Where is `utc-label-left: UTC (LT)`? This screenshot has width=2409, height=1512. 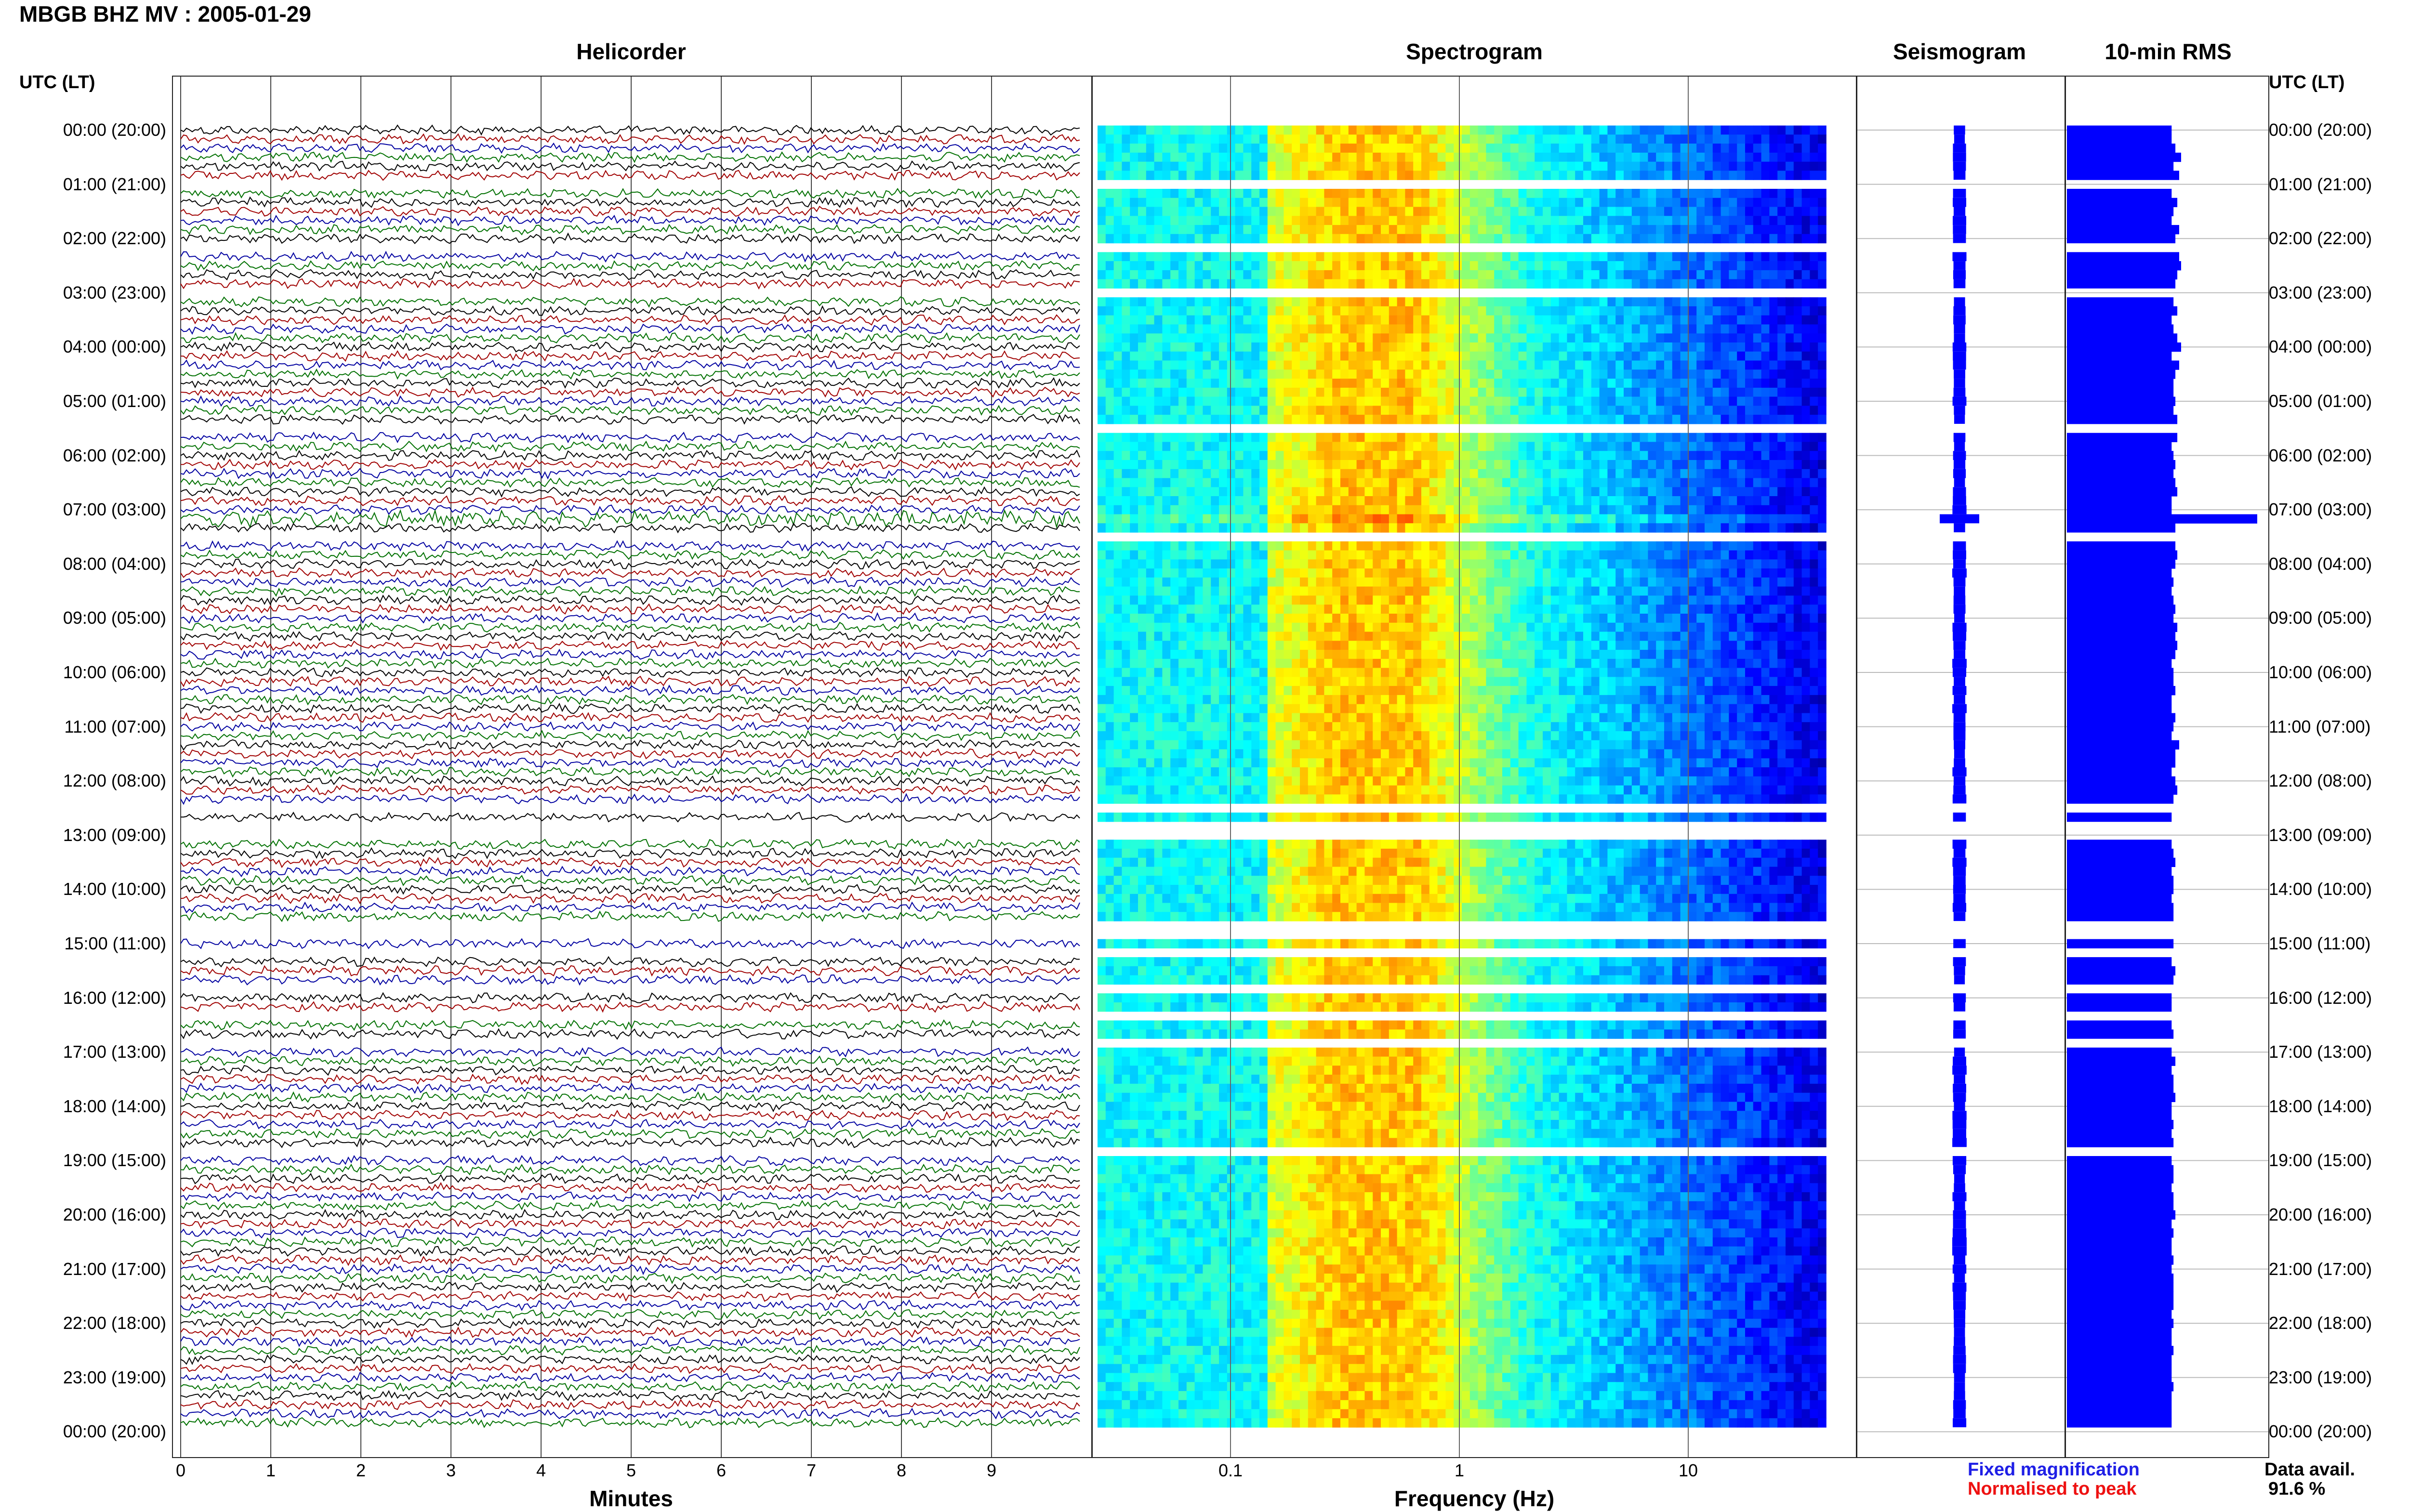 utc-label-left: UTC (LT) is located at coordinates (57, 82).